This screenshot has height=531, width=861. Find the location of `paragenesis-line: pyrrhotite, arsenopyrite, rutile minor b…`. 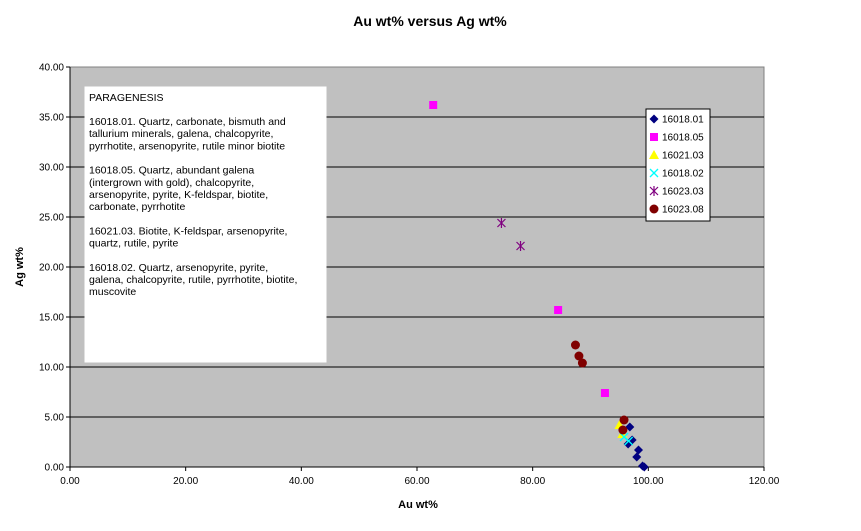

paragenesis-line: pyrrhotite, arsenopyrite, rutile minor b… is located at coordinates (187, 146).